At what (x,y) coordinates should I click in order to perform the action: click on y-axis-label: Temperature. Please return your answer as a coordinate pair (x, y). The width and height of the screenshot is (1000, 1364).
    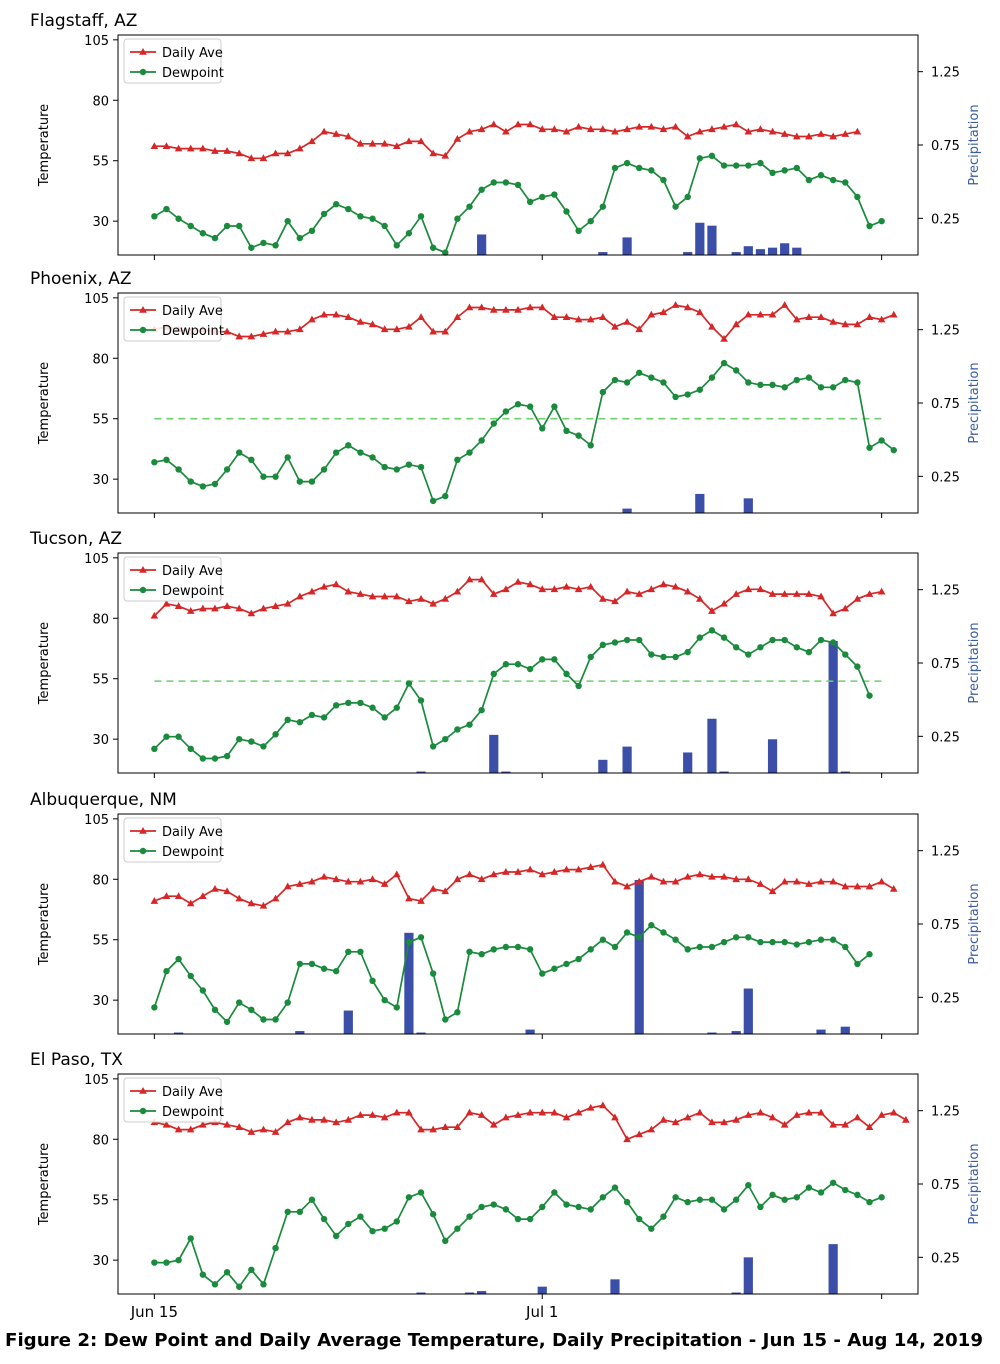
    Looking at the image, I should click on (44, 1184).